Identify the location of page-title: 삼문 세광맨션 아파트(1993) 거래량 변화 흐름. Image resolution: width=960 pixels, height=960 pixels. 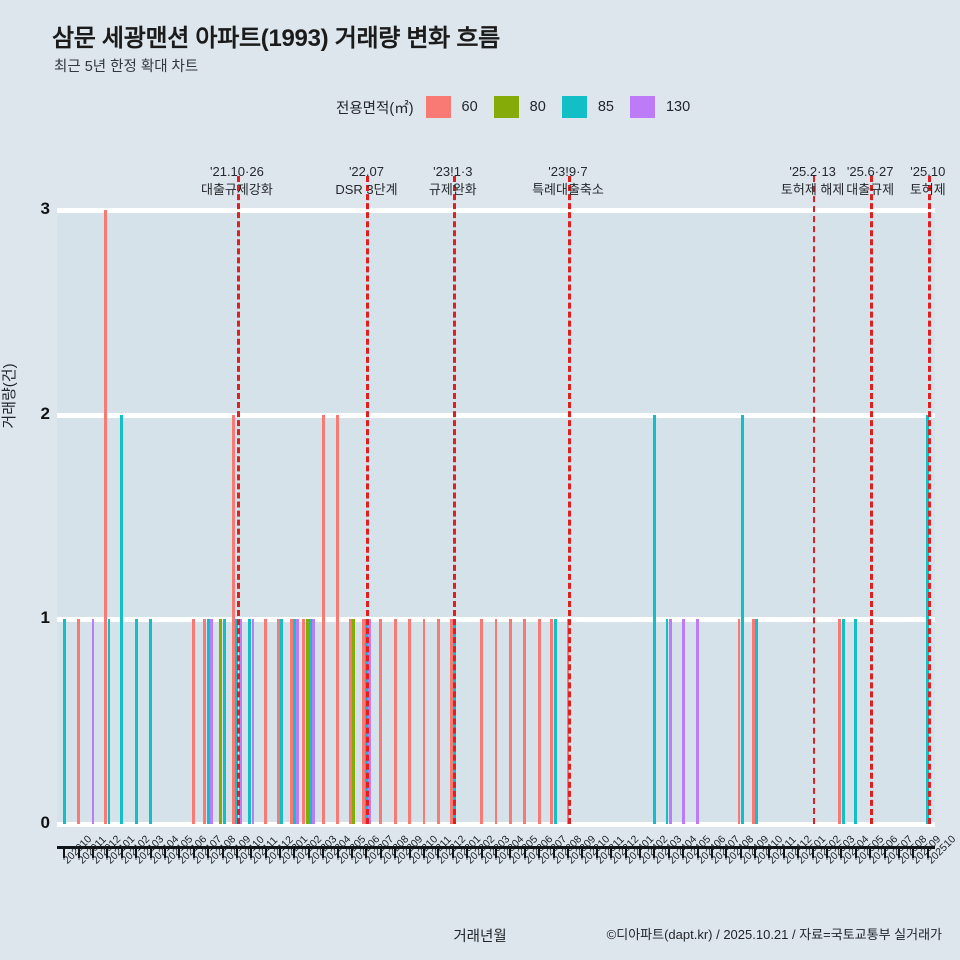
(276, 38).